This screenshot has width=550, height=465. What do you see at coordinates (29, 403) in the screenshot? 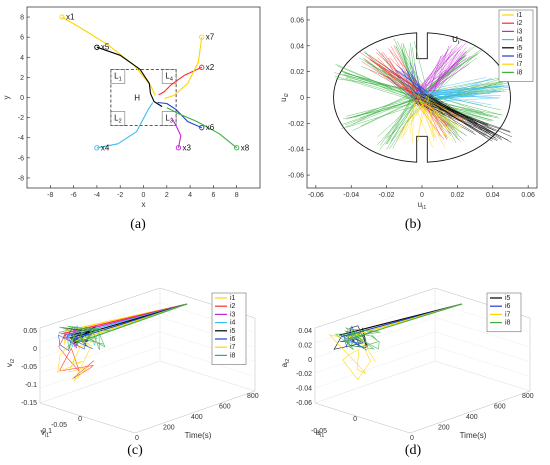
I see `vertical-tick-label-2: -0.15` at bounding box center [29, 403].